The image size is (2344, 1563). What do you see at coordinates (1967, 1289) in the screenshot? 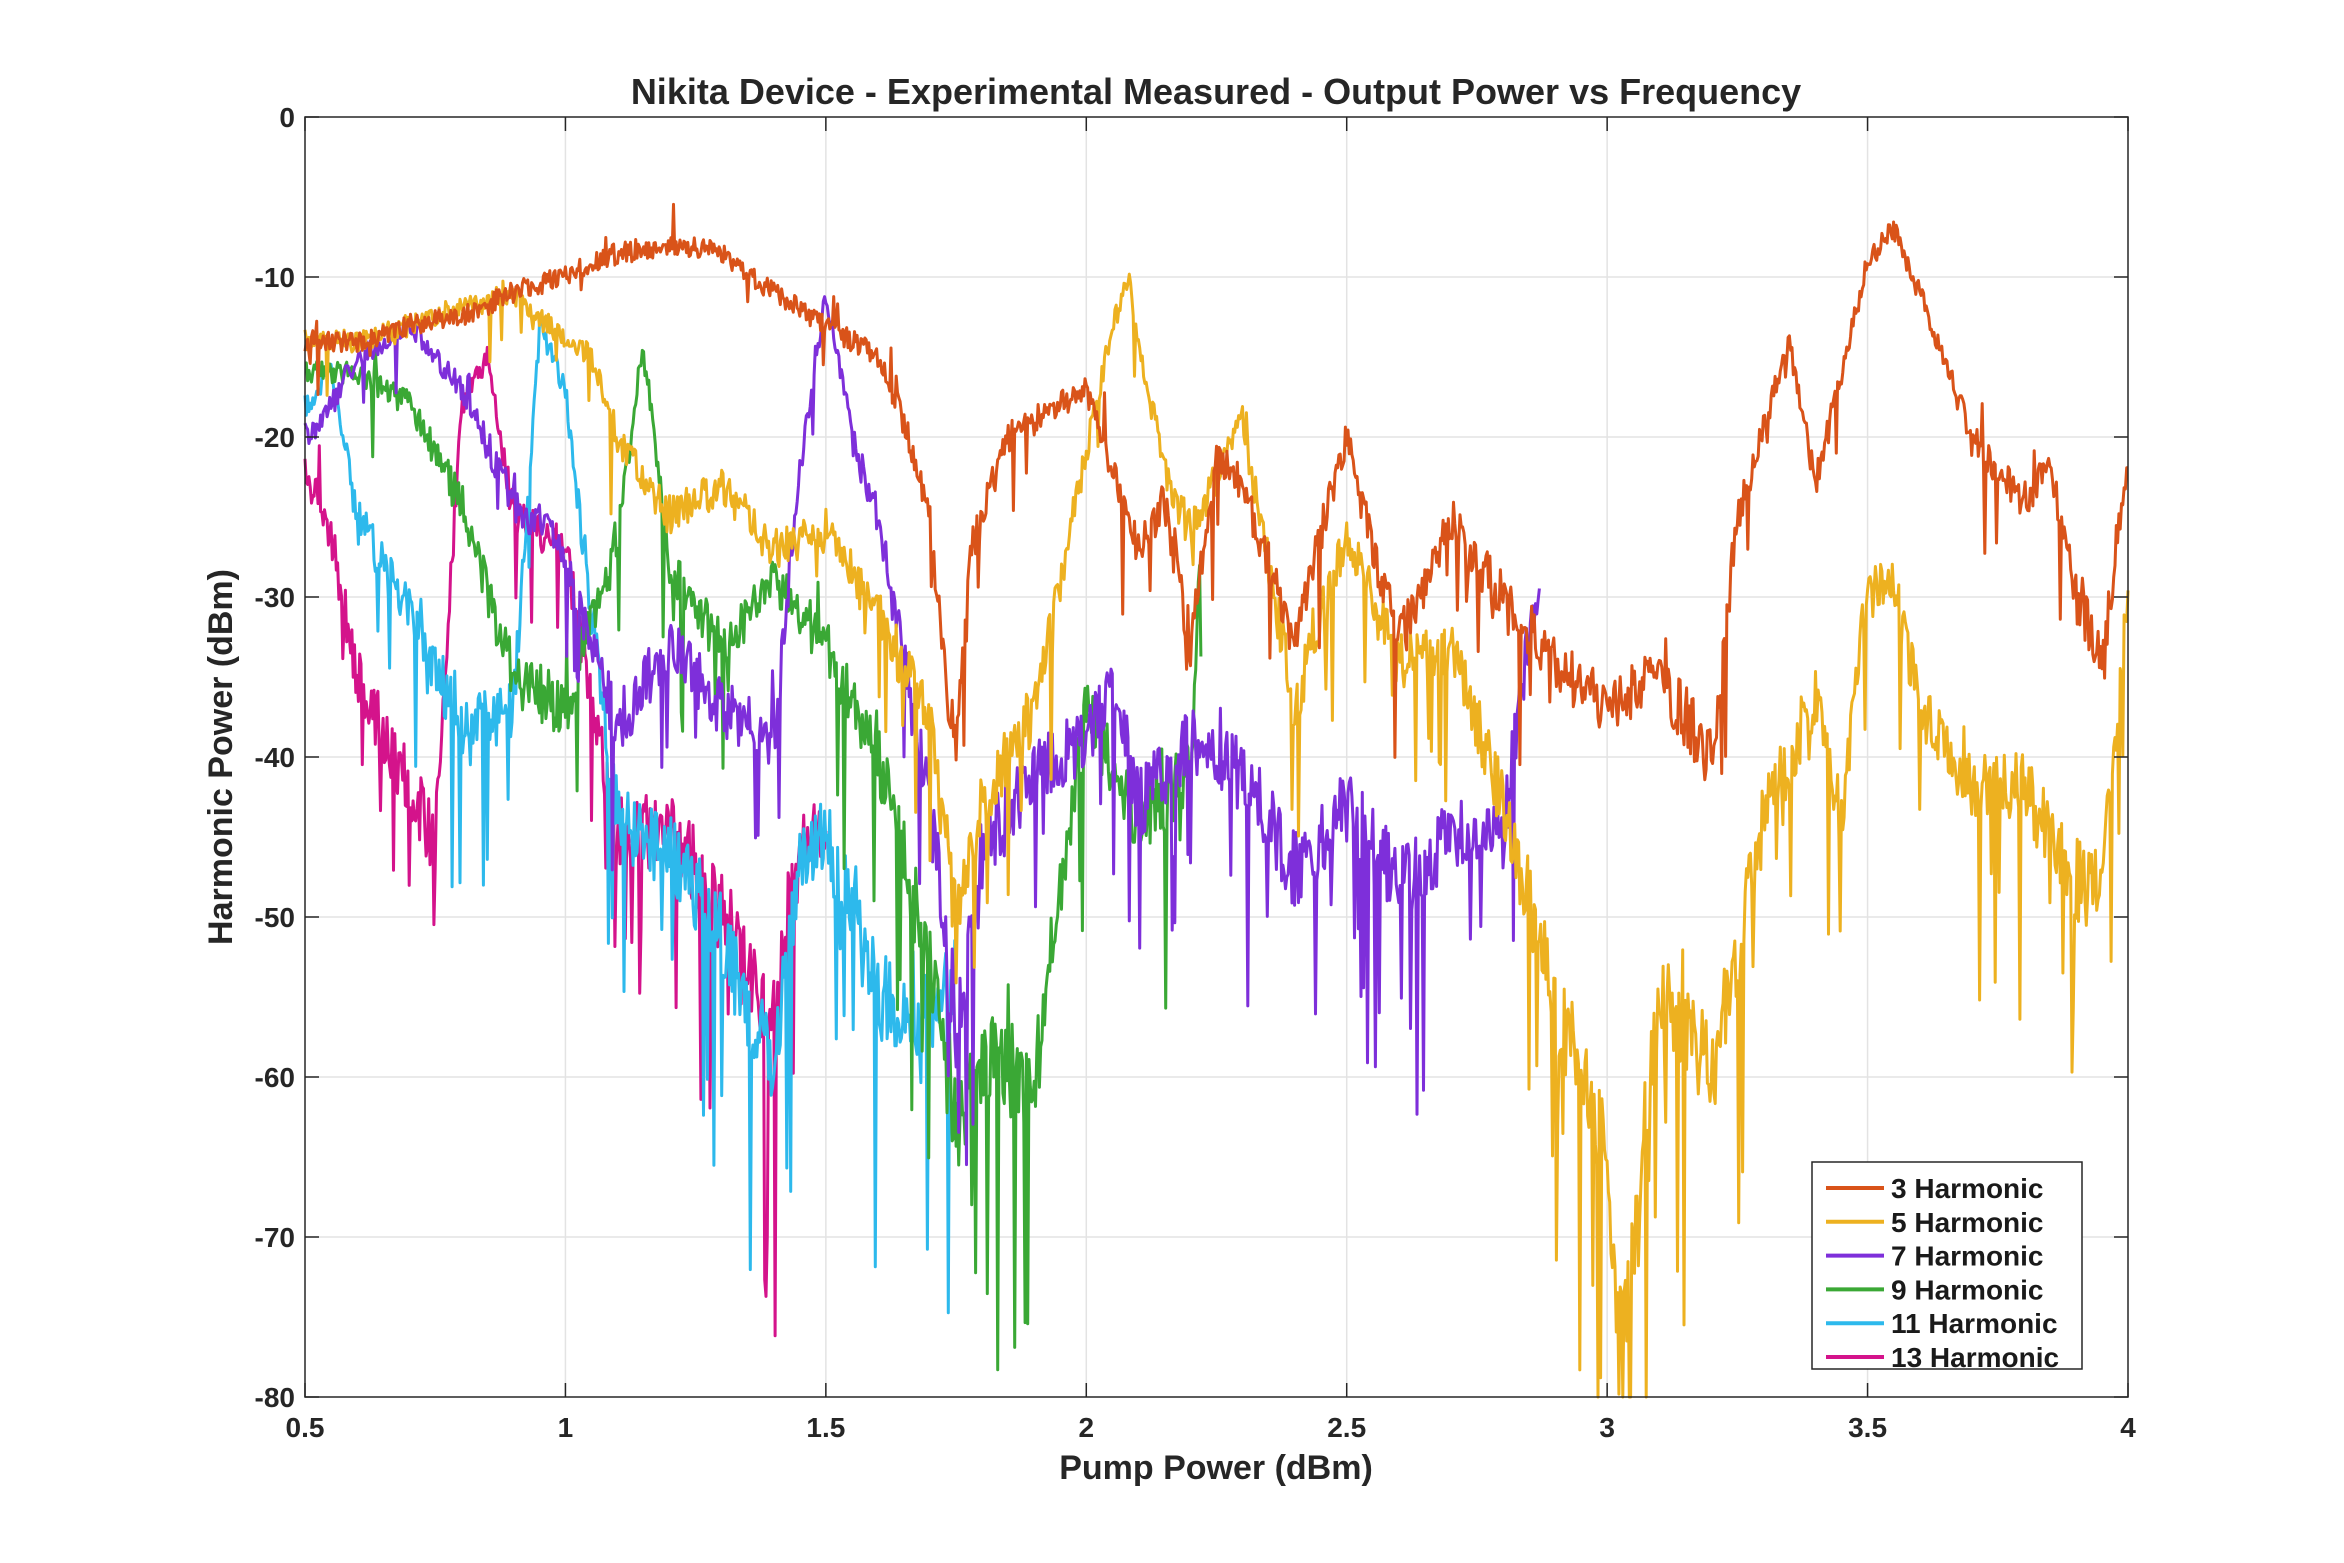
I see `legend-entry: 9 Harmonic` at bounding box center [1967, 1289].